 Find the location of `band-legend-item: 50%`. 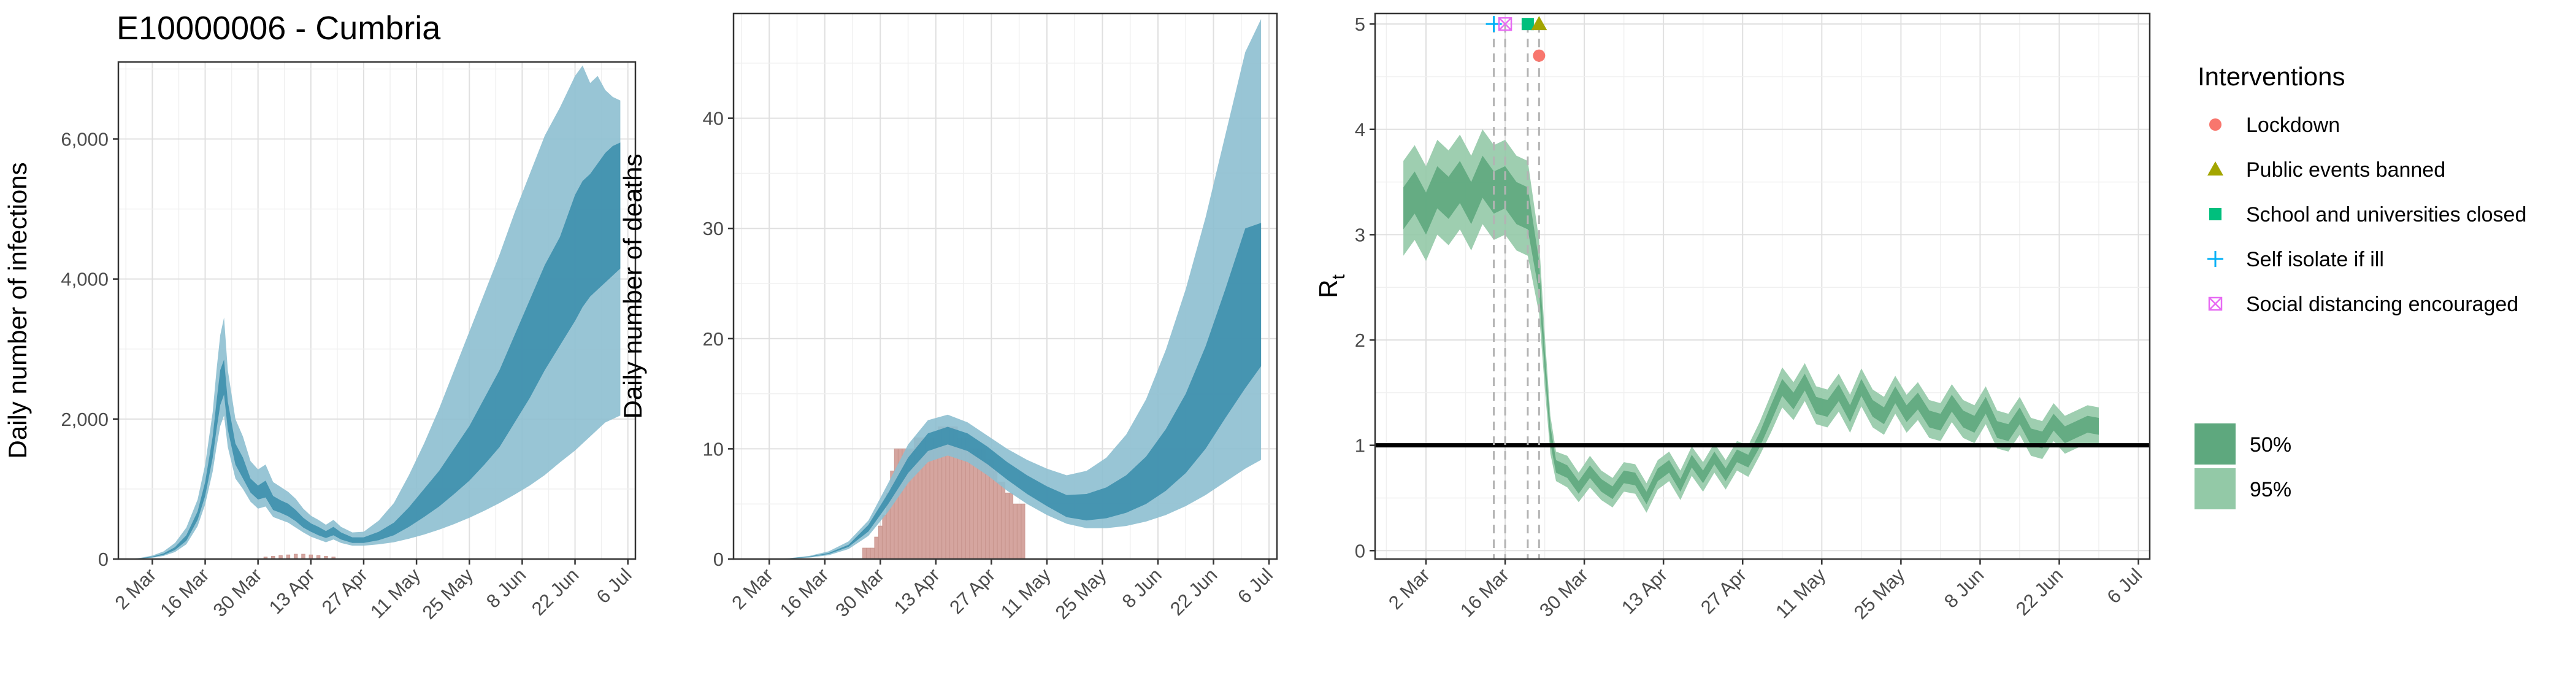

band-legend-item: 50% is located at coordinates (2243, 444).